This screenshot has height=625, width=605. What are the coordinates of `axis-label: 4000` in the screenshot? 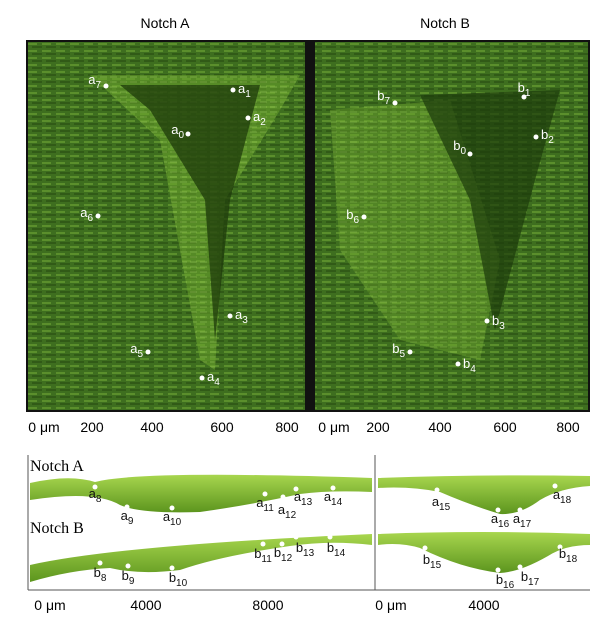 It's located at (145, 605).